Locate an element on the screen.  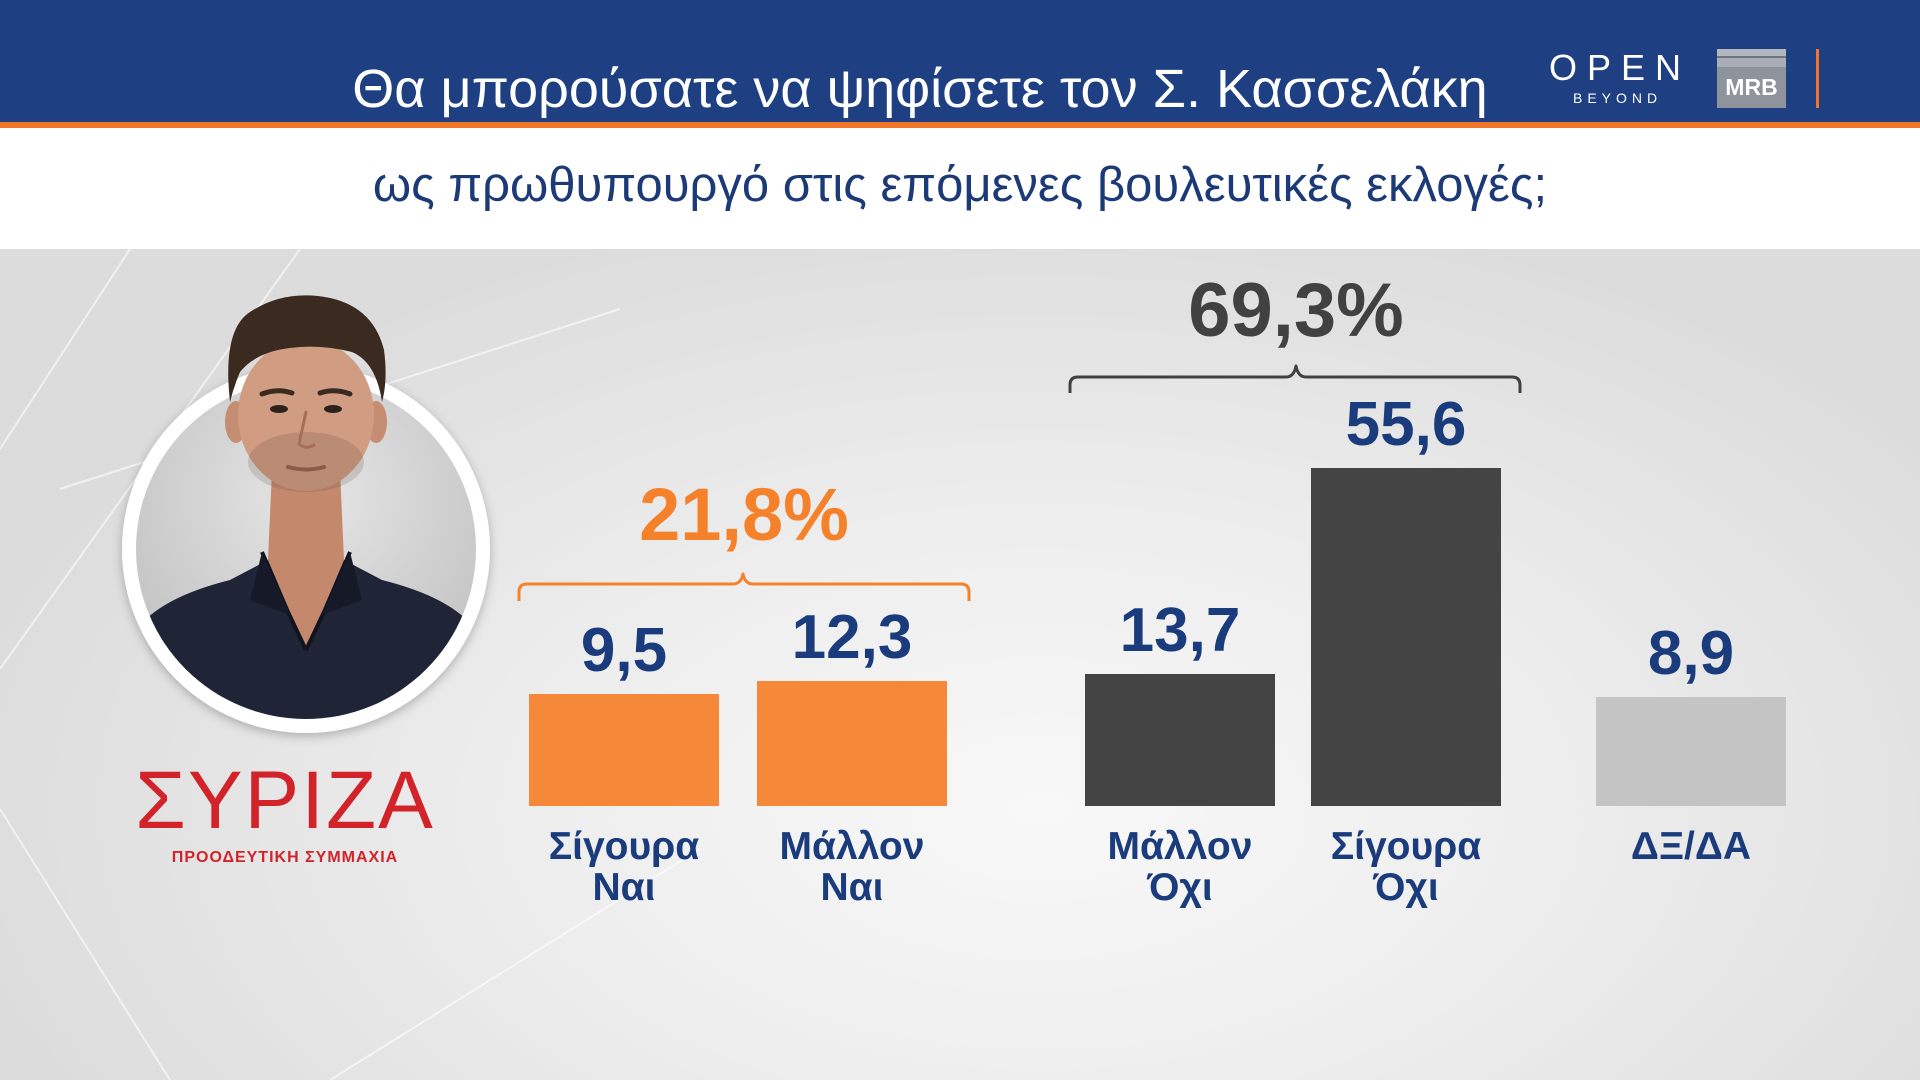
pollster-logo-stripes is located at coordinates (1751, 58).